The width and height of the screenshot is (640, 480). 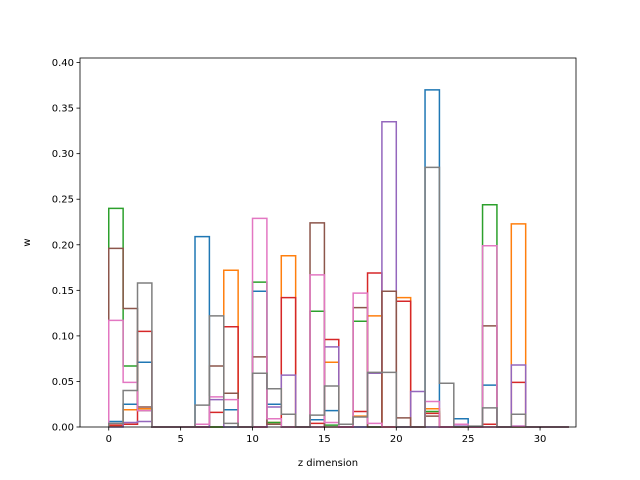 What do you see at coordinates (63, 382) in the screenshot?
I see `y-tick-label: 0.05` at bounding box center [63, 382].